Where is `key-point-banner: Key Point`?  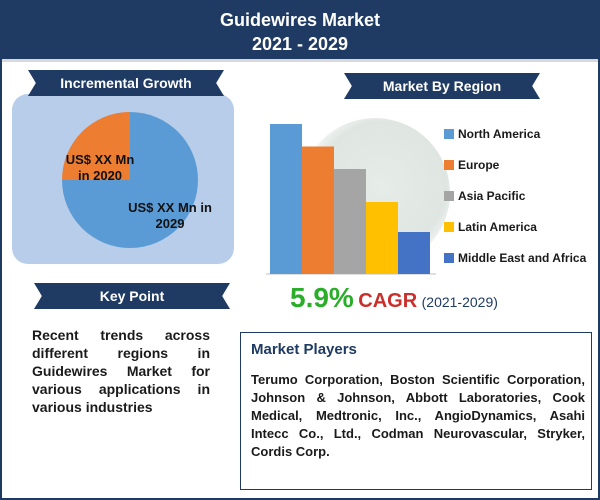 key-point-banner: Key Point is located at coordinates (132, 296).